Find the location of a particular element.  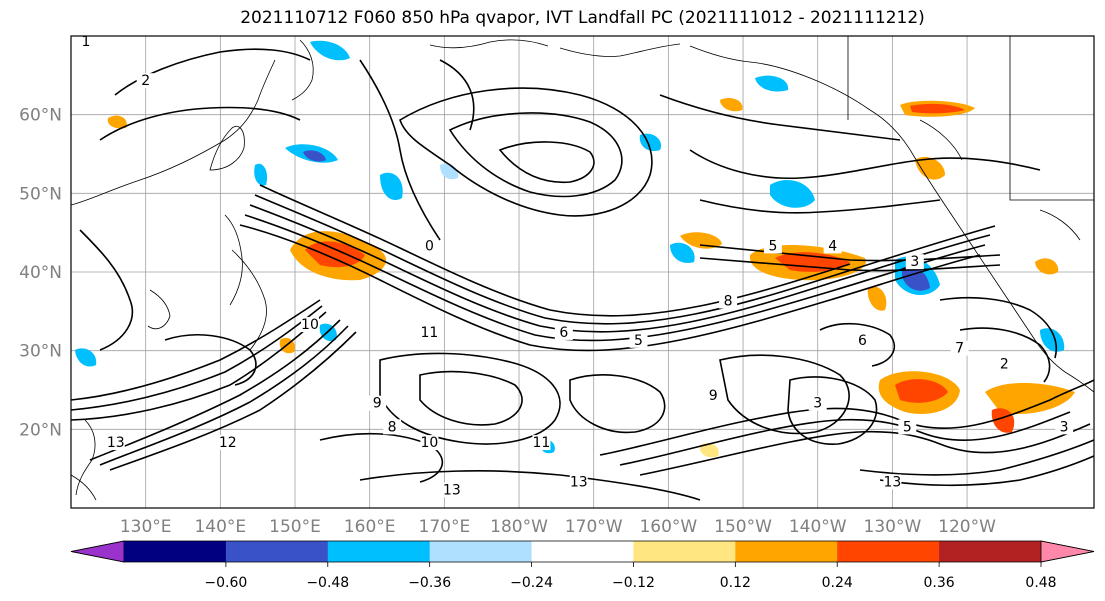

contour-label-15: 13 is located at coordinates (116, 443).